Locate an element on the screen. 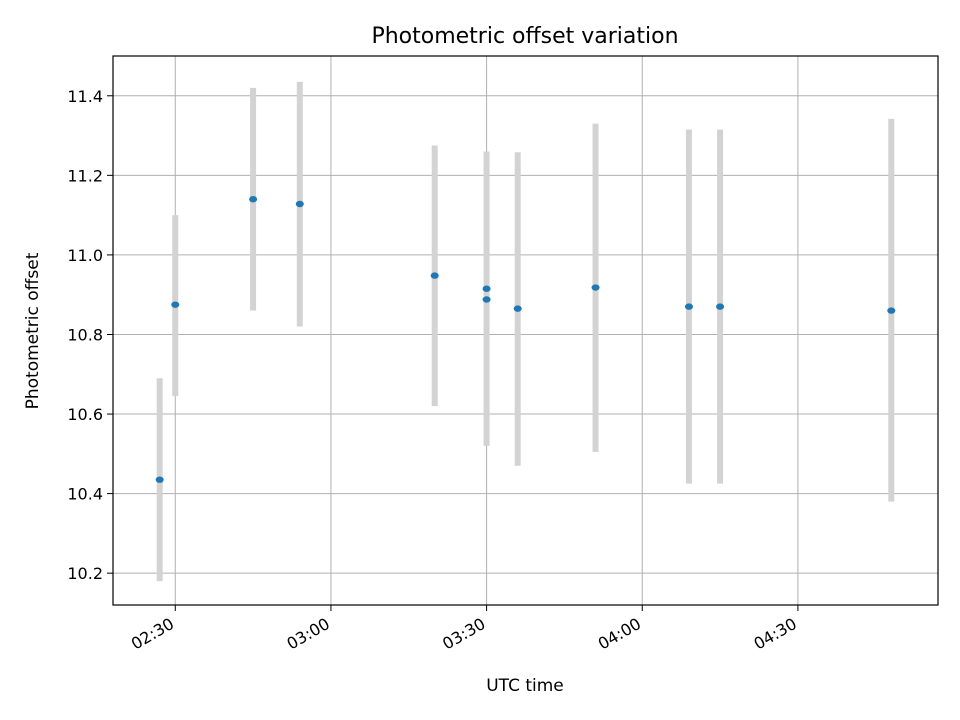 The image size is (960, 720). chart-title: Photometric offset variation is located at coordinates (524, 36).